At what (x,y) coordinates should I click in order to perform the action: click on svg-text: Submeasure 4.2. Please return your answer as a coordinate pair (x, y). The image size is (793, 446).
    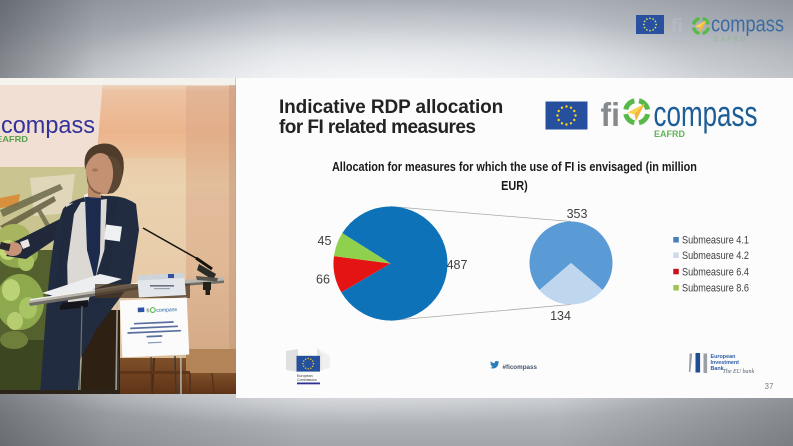
    Looking at the image, I should click on (715, 256).